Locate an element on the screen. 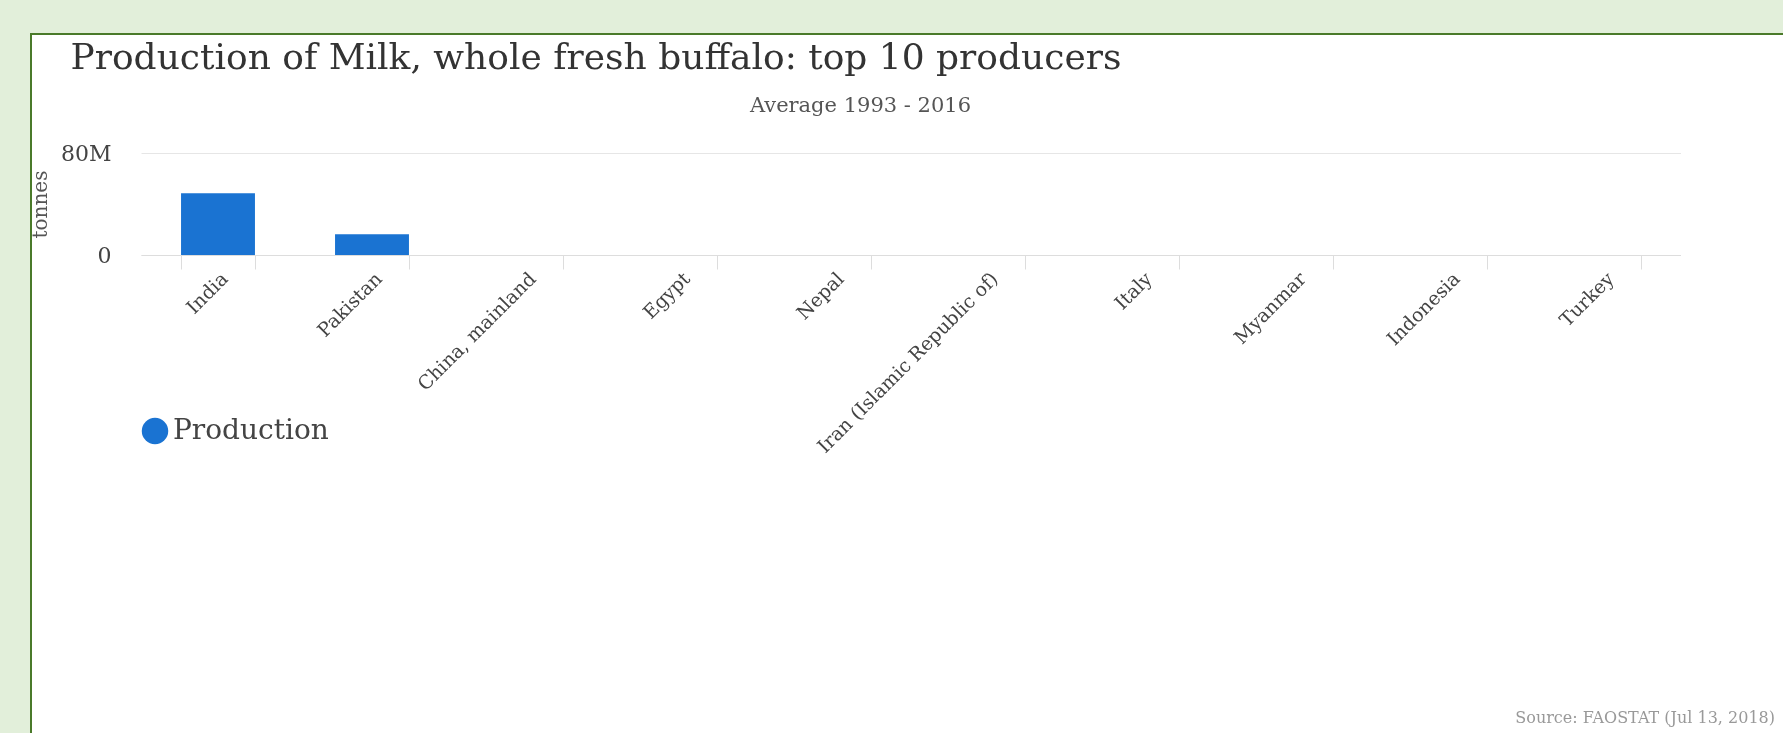 The width and height of the screenshot is (1783, 733). y-tick-label: 80M is located at coordinates (86, 153).